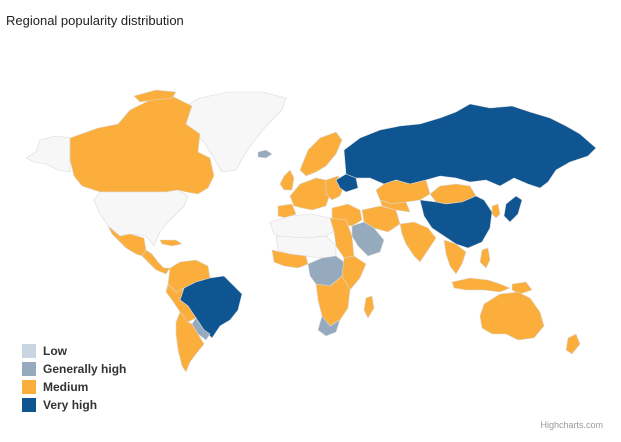 This screenshot has width=621, height=442. What do you see at coordinates (369, 307) in the screenshot?
I see `region-madagascar` at bounding box center [369, 307].